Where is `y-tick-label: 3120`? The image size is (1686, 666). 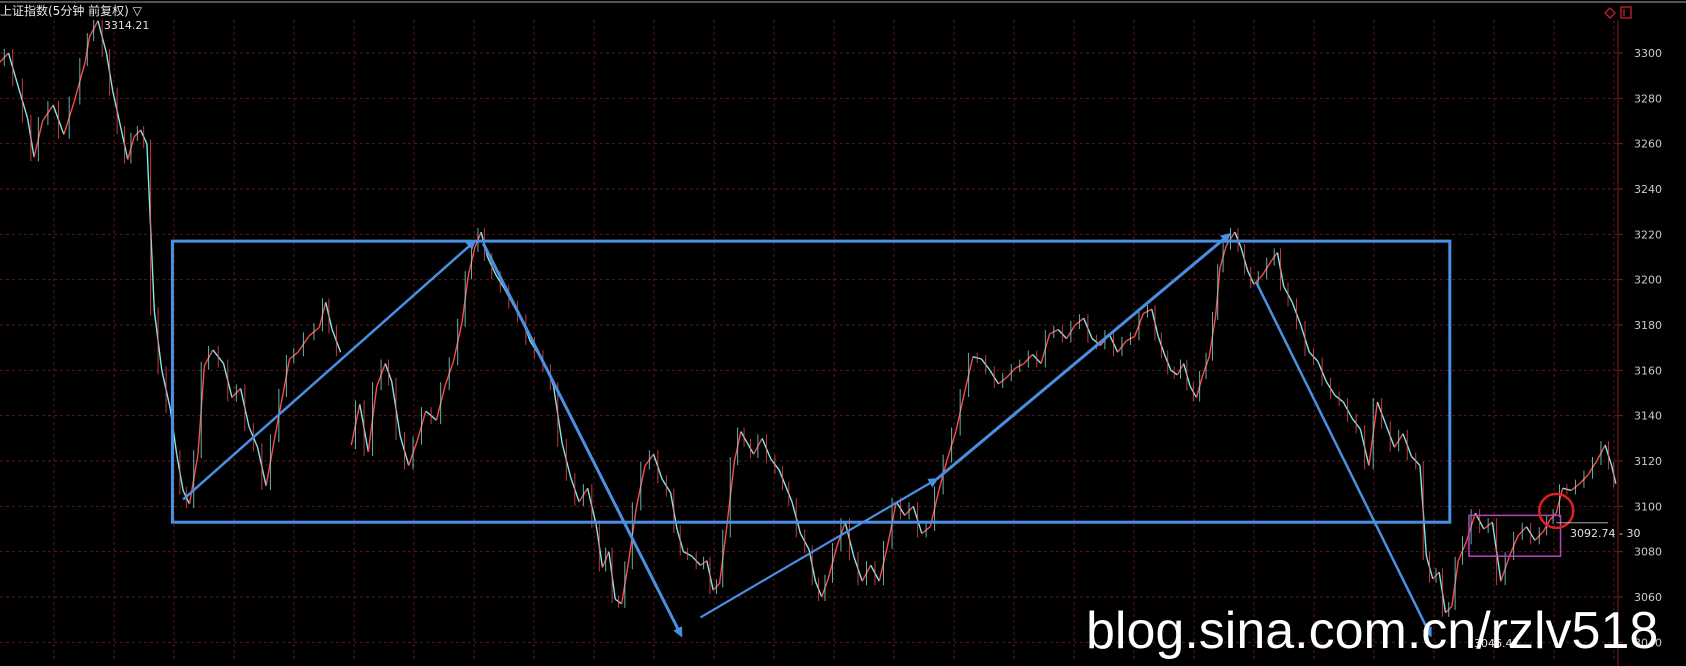 y-tick-label: 3120 is located at coordinates (1648, 461).